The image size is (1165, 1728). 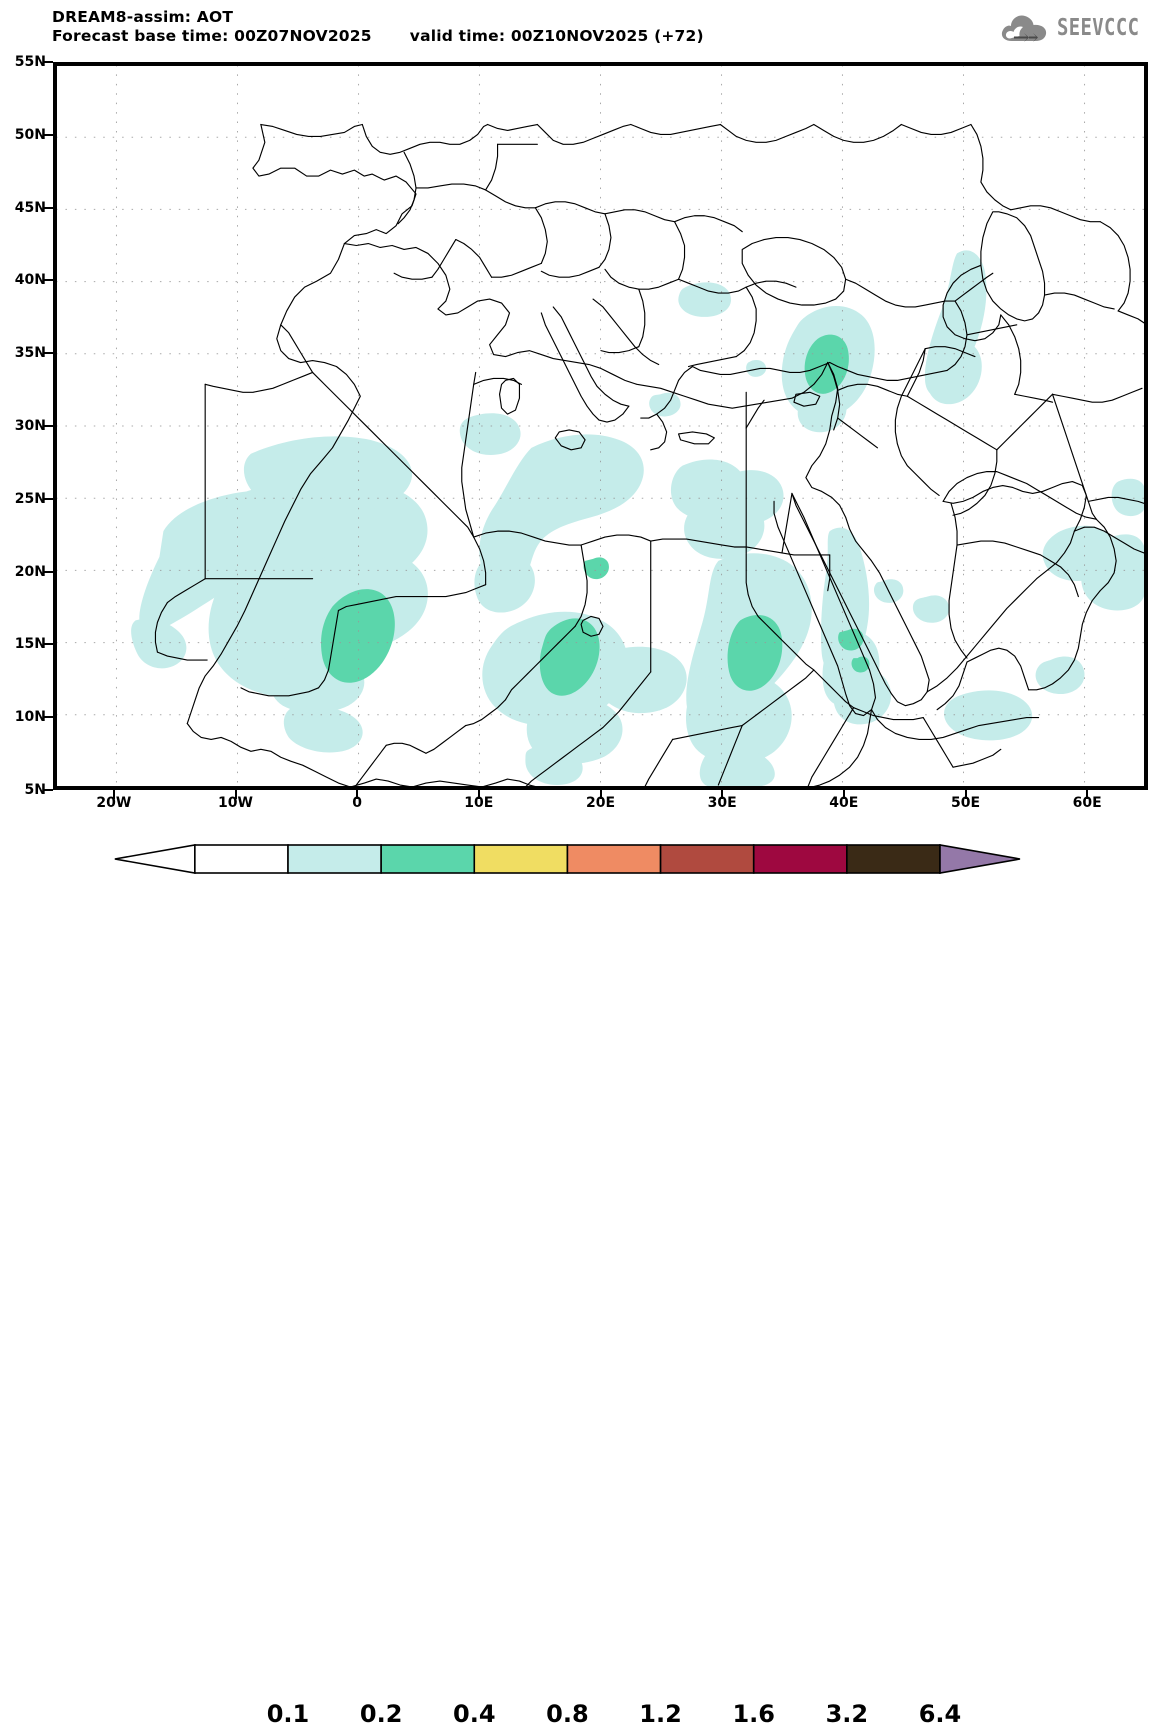 I want to click on colorbar-tick-label: 1.2, so click(x=660, y=1714).